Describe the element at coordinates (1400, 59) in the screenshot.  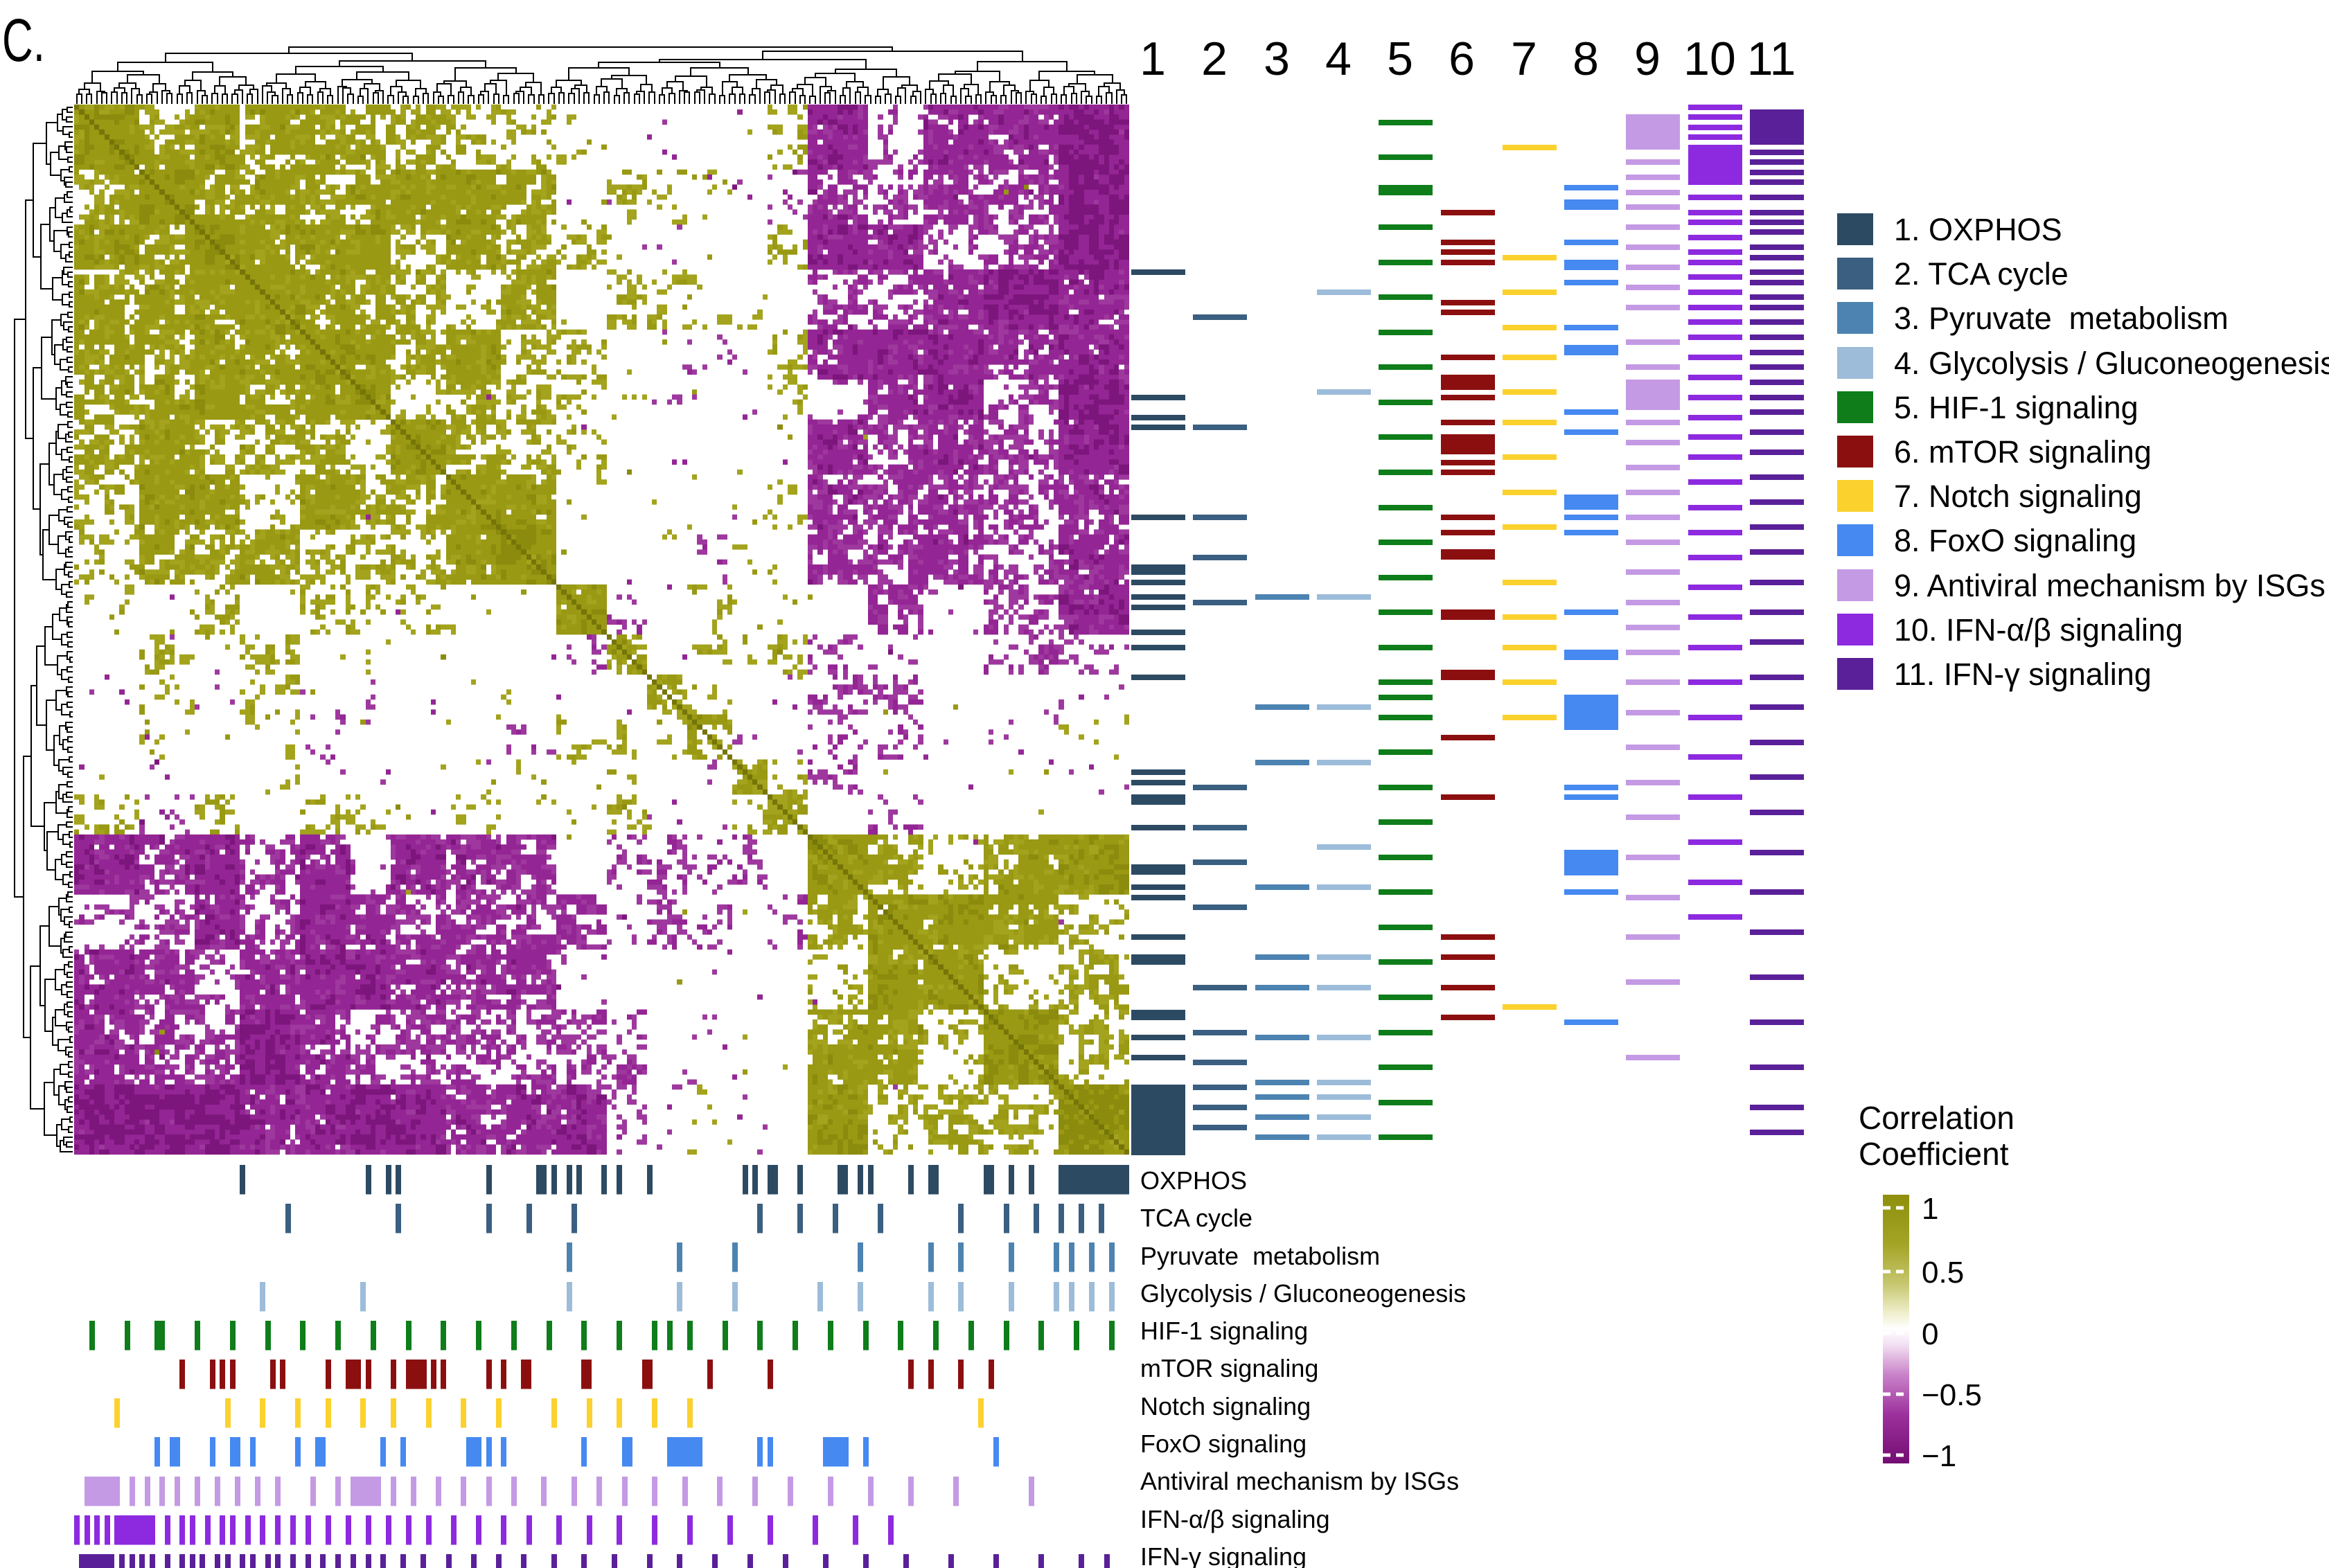
I see `svg-text: 5` at that location.